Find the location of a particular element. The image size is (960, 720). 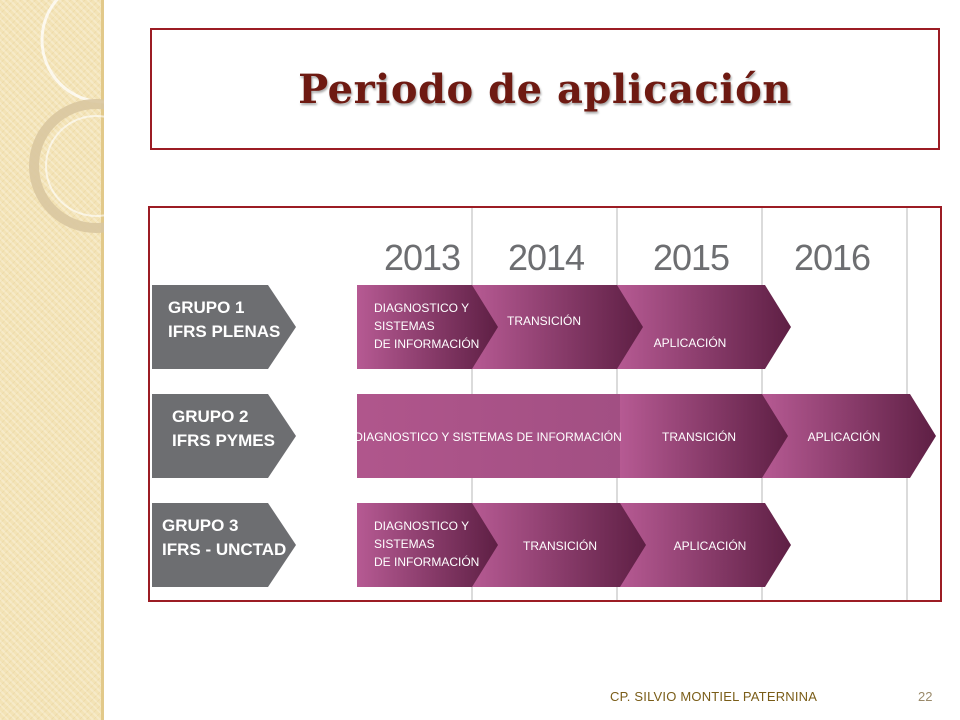

group-label-line: IFRS PLENAS is located at coordinates (224, 331).